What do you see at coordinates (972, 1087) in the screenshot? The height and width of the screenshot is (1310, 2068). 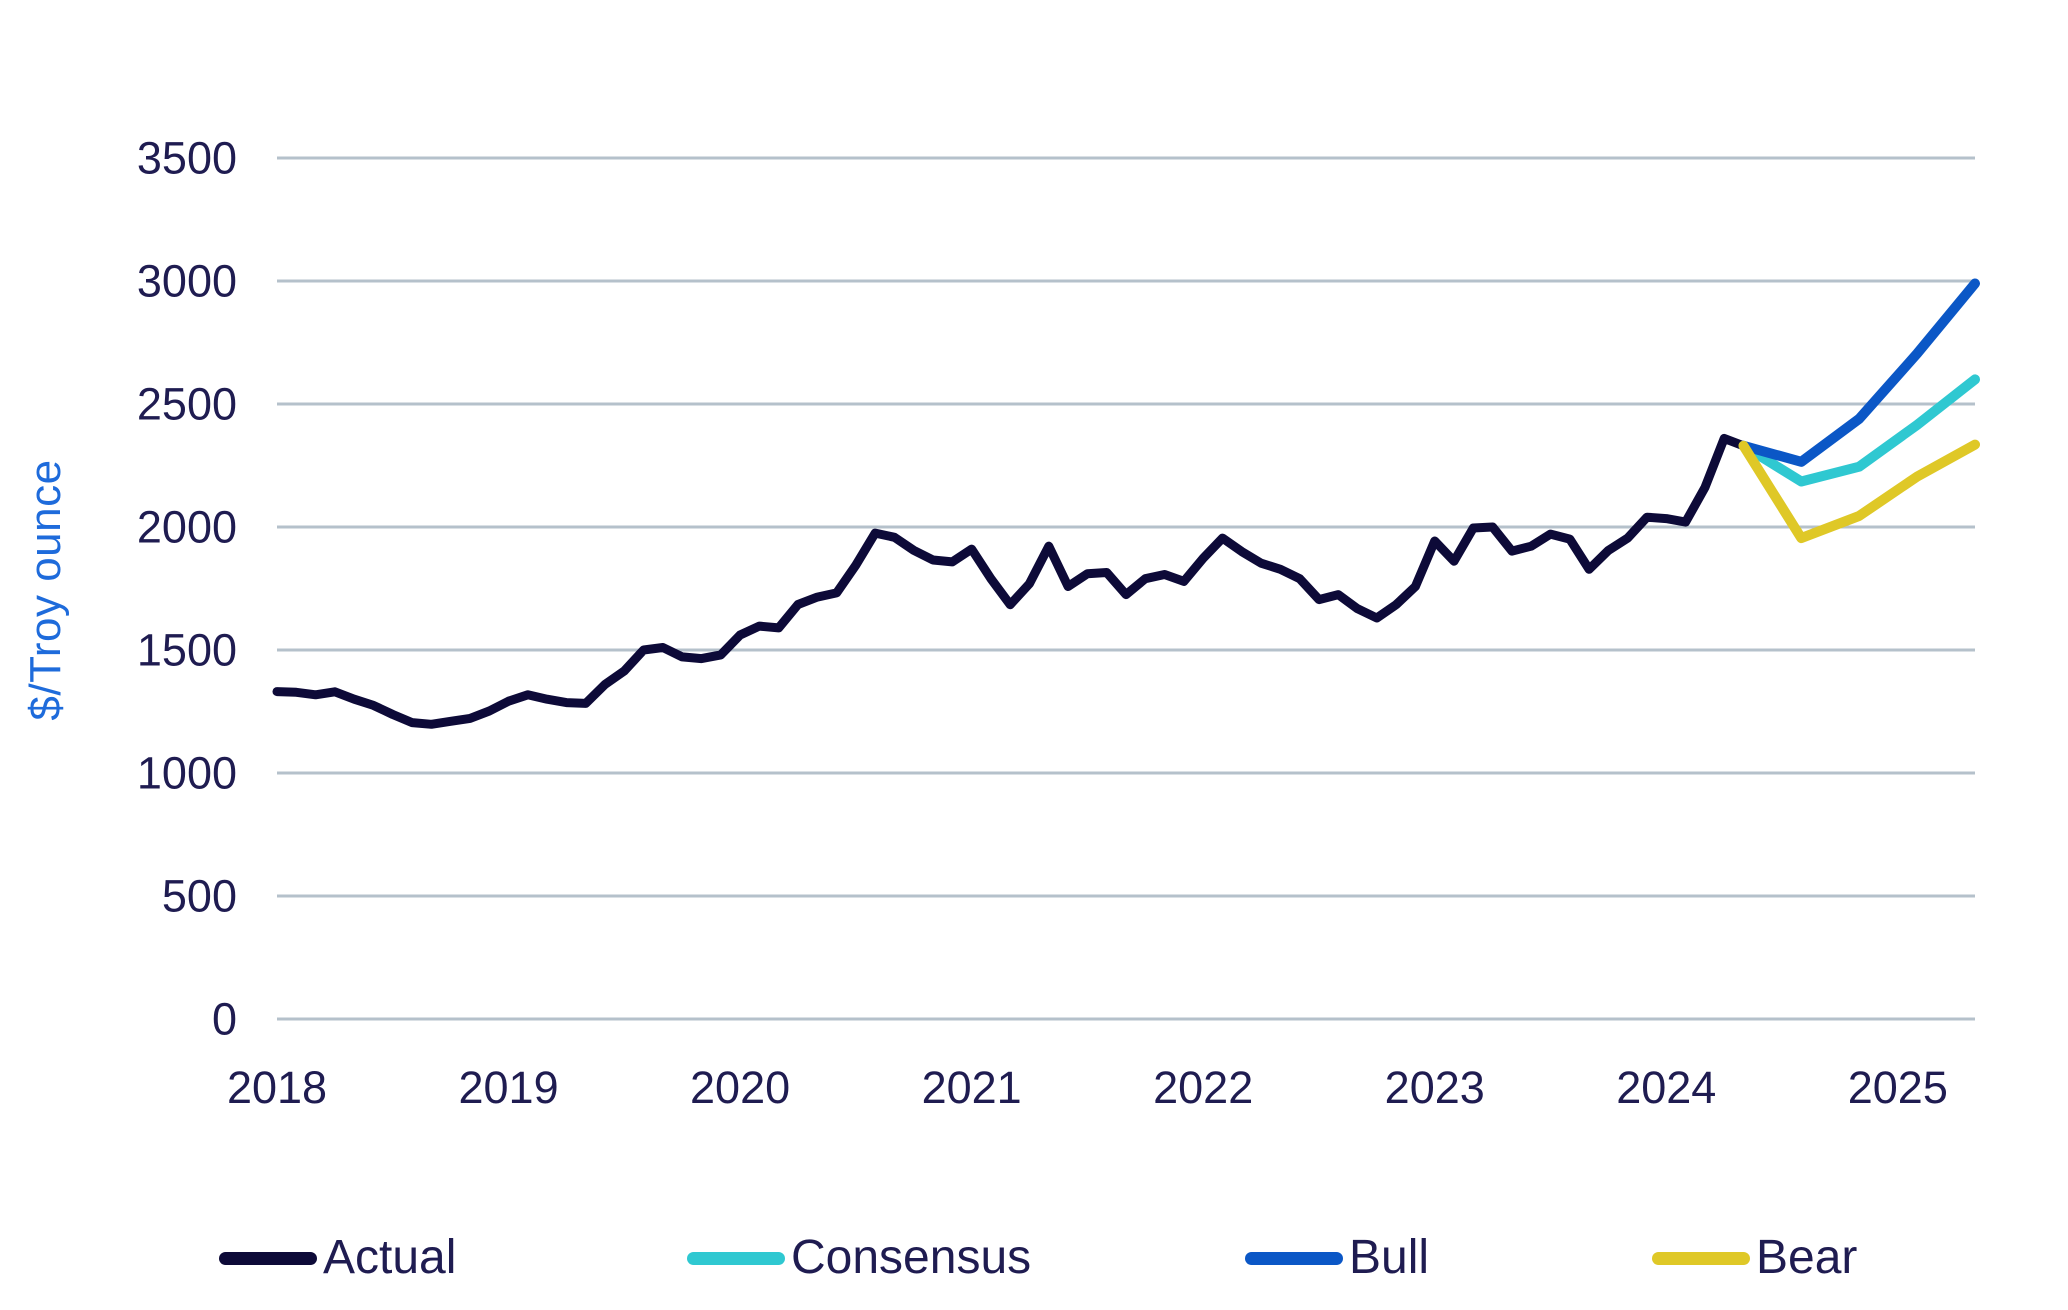 I see `x-tick-label: 2021` at bounding box center [972, 1087].